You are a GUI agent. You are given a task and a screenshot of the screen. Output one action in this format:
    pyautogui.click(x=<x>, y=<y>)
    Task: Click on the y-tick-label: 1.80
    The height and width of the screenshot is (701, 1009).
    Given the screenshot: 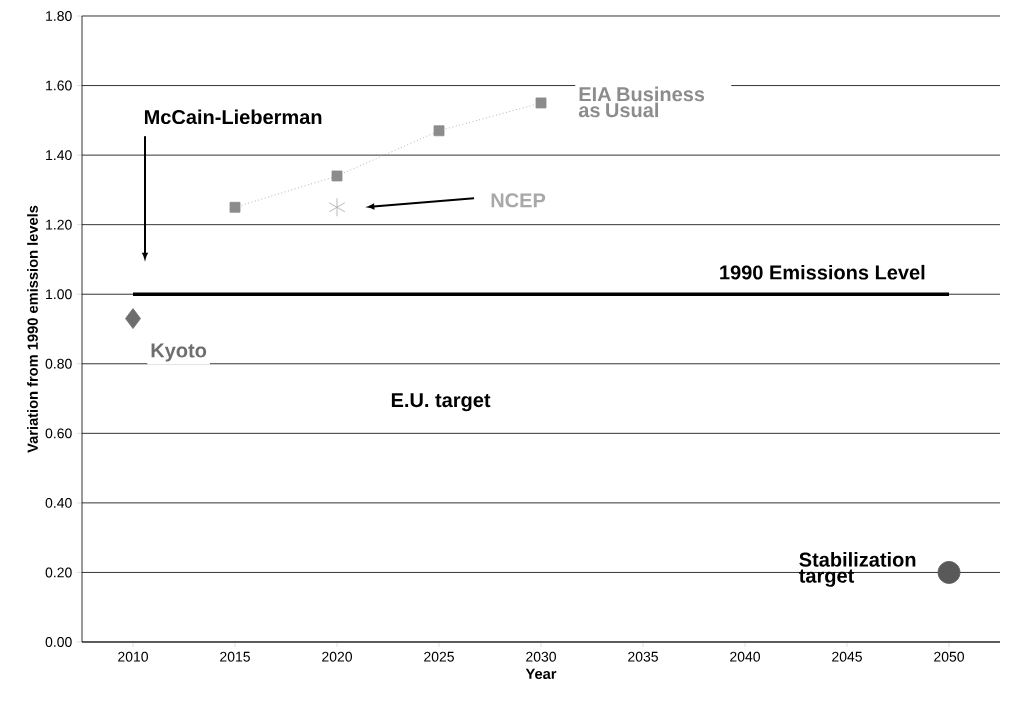 What is the action you would take?
    pyautogui.click(x=59, y=16)
    